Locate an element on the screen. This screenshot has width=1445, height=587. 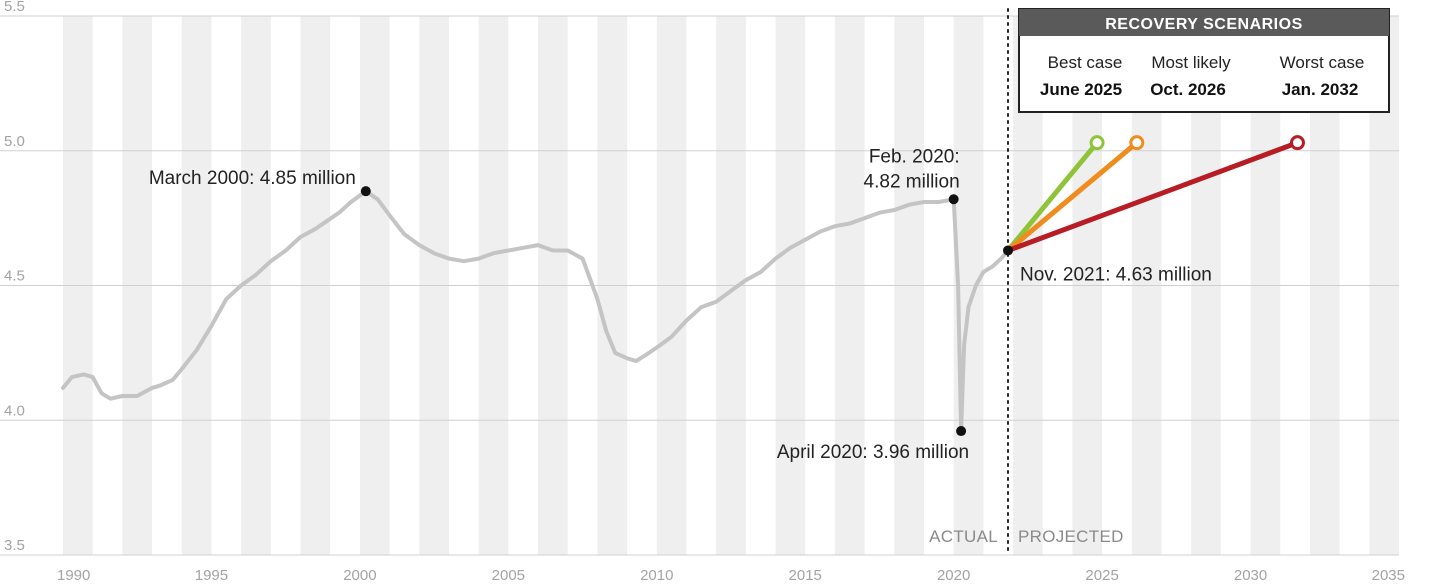
y-tick-label: 4.0 is located at coordinates (14, 410).